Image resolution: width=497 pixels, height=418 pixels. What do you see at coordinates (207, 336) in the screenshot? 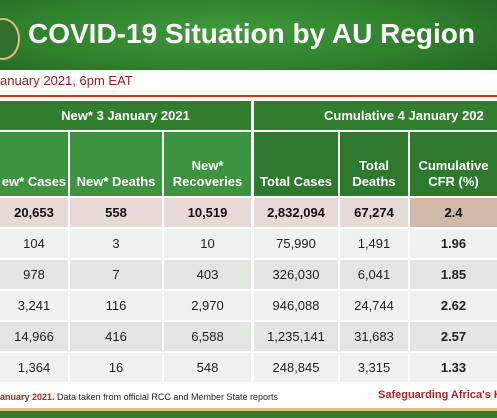
I see `table-cell: 6,588` at bounding box center [207, 336].